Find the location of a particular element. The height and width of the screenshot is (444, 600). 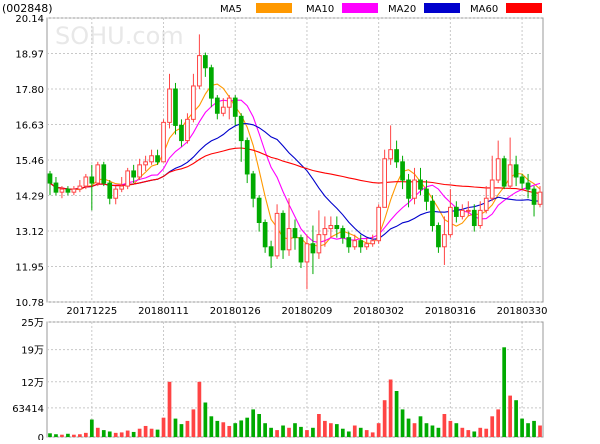

price-tick-label: 16.63 is located at coordinates (29, 126).